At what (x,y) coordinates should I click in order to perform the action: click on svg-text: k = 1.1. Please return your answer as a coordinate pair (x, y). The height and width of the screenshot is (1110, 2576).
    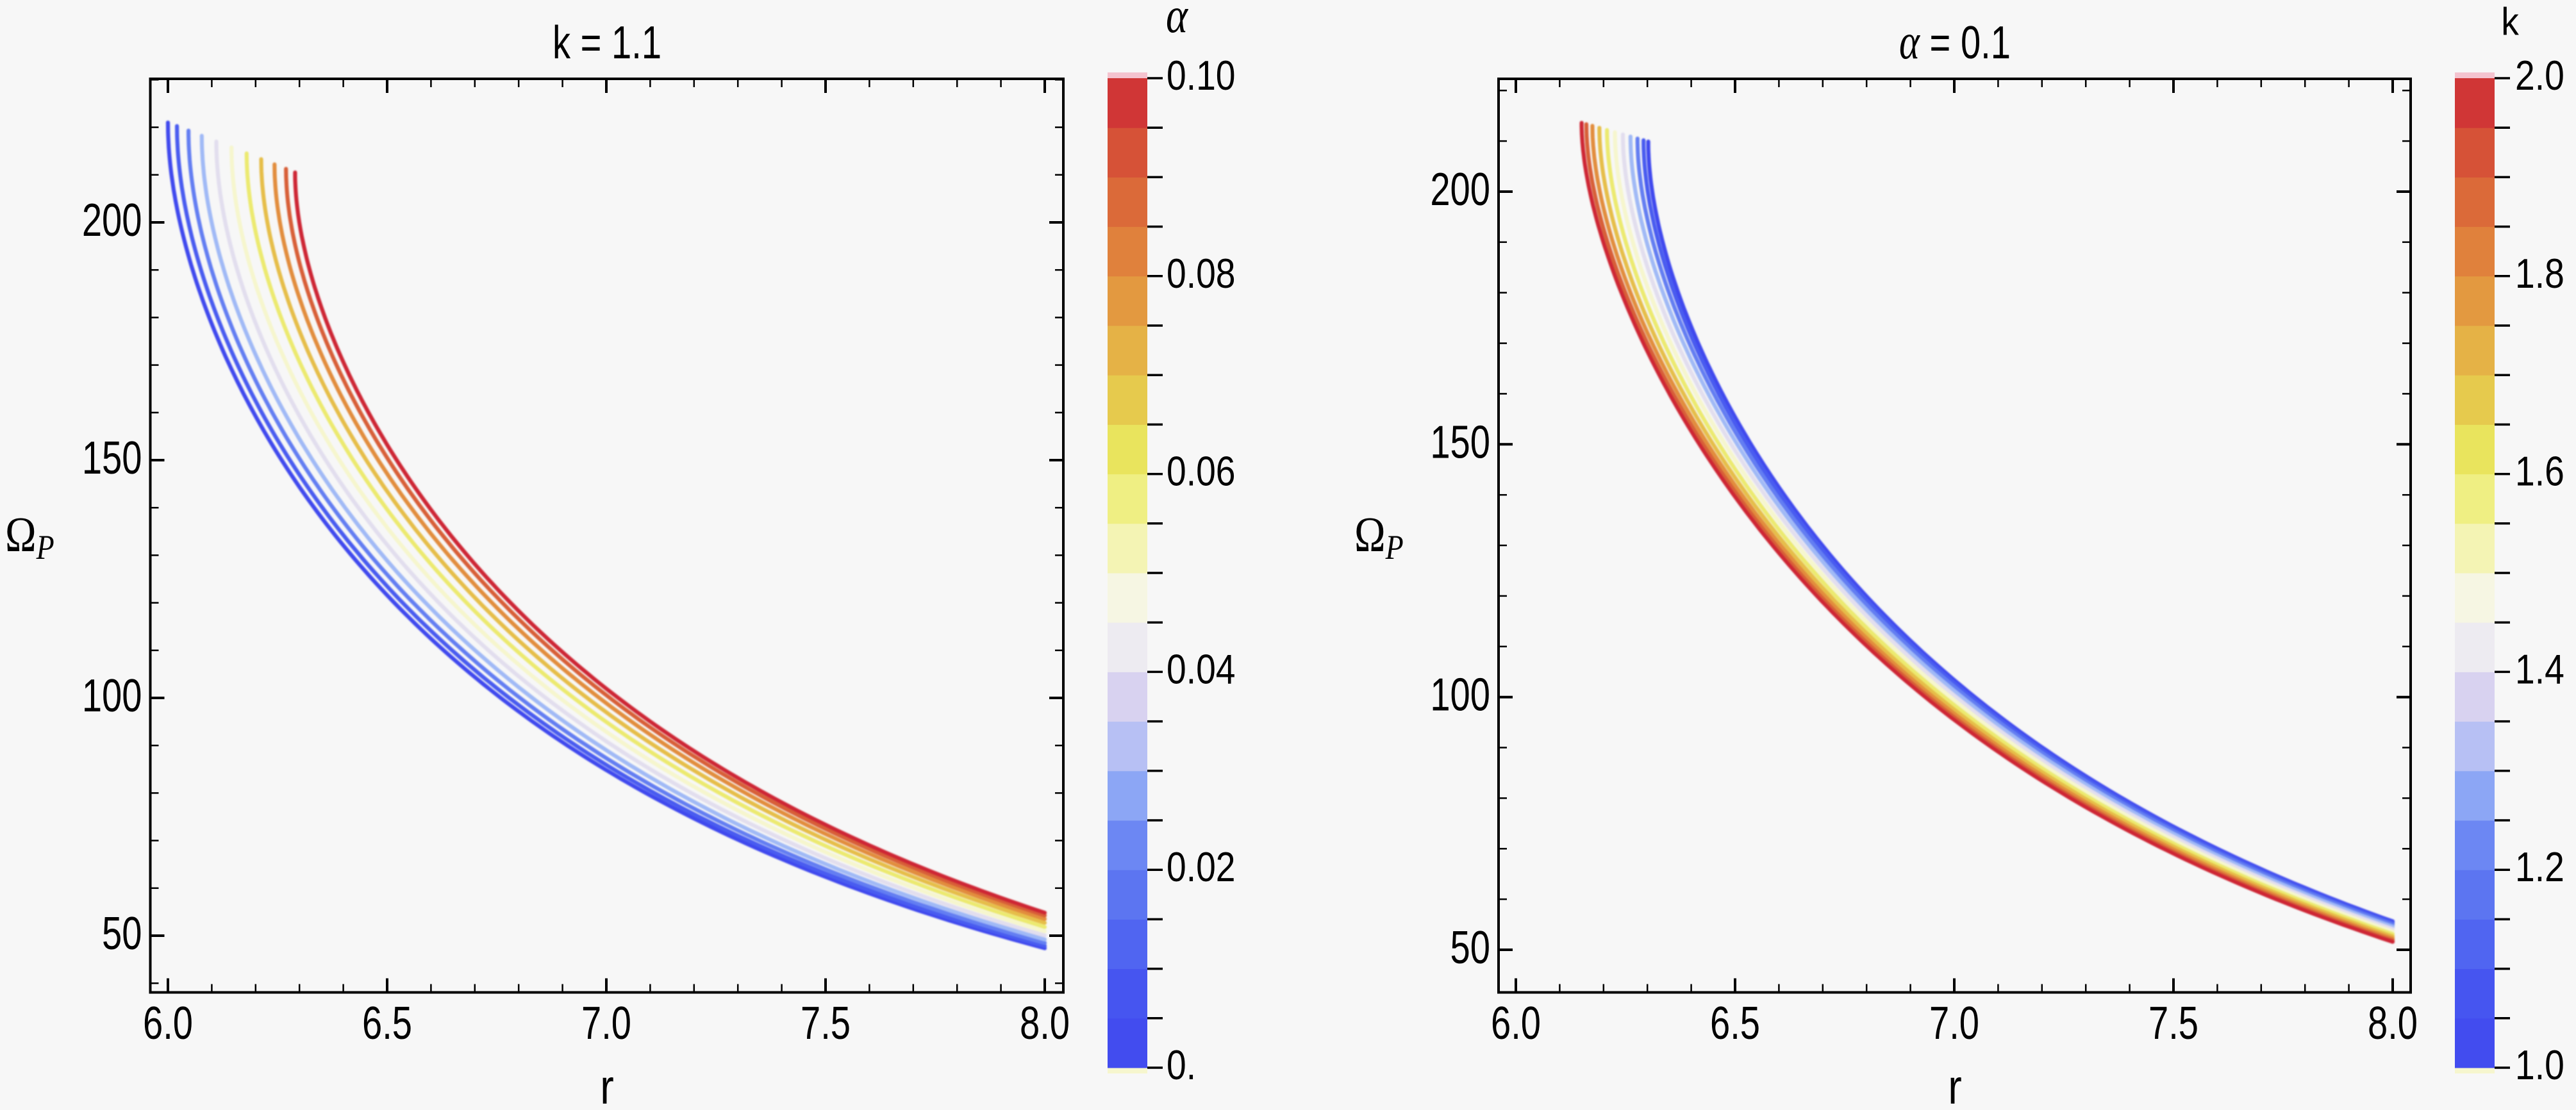
    Looking at the image, I should click on (607, 42).